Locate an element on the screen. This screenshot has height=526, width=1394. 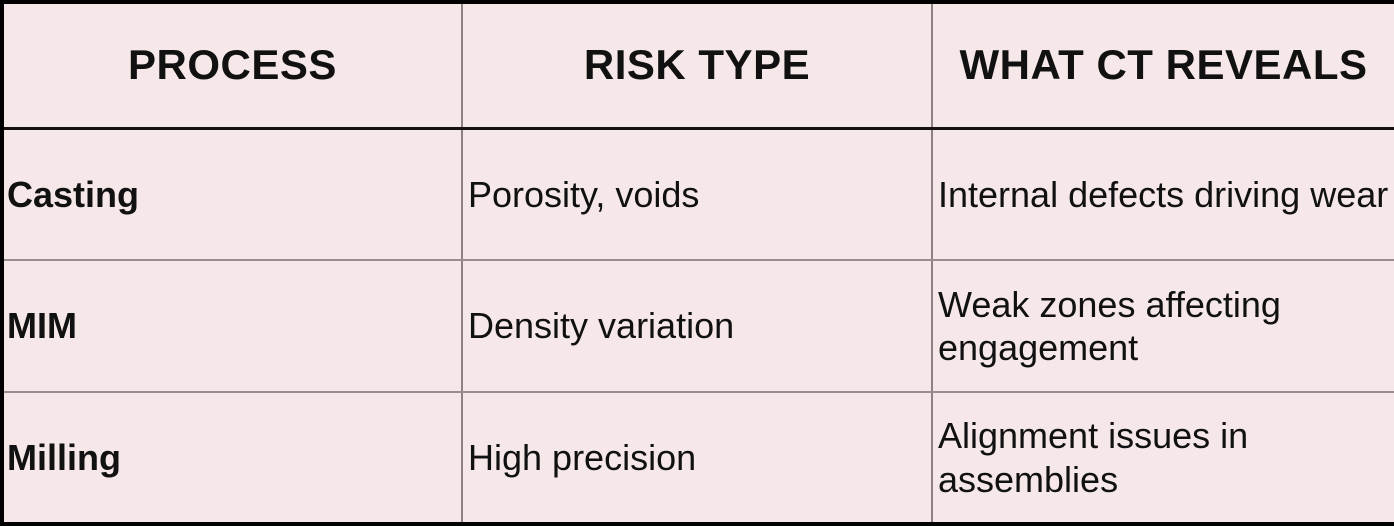
cell-process: Milling is located at coordinates (232, 457).